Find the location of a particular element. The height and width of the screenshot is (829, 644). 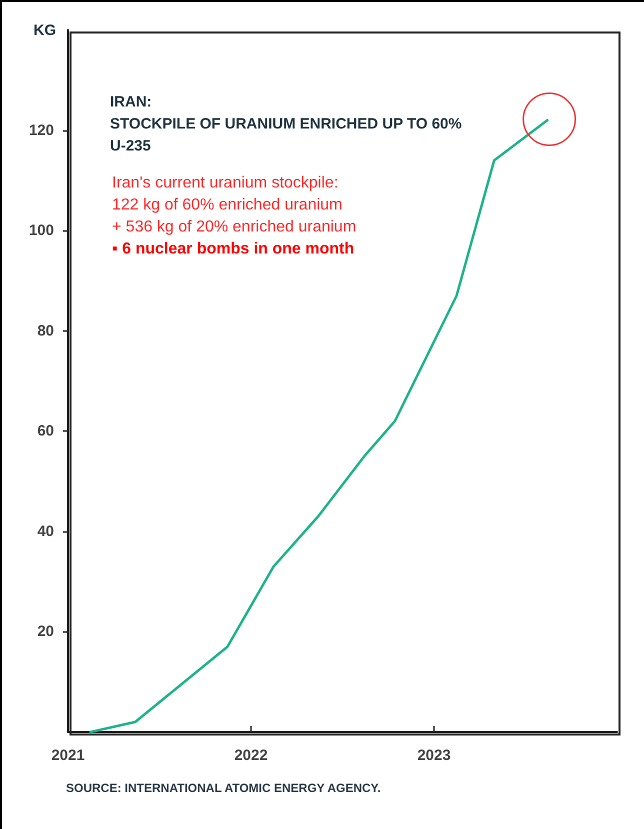

y-tick-label: 20 is located at coordinates (45, 631).